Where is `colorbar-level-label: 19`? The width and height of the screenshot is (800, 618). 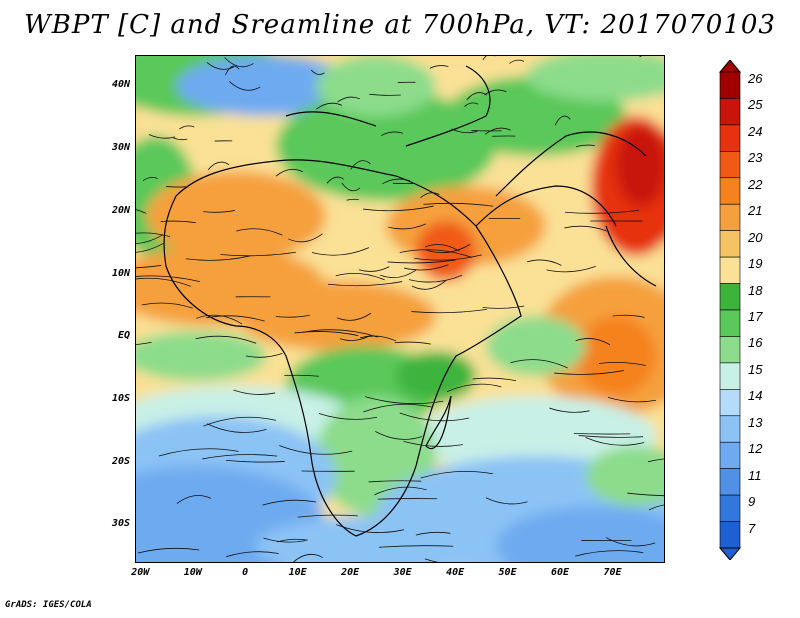
colorbar-level-label: 19 is located at coordinates (755, 264).